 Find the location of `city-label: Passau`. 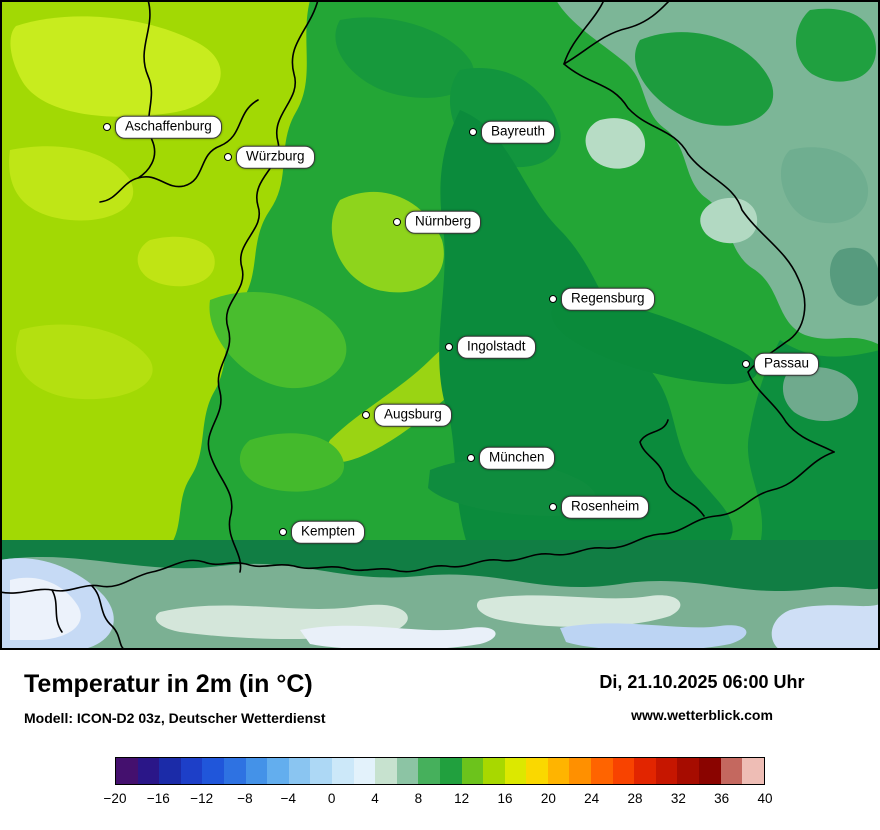

city-label: Passau is located at coordinates (787, 364).